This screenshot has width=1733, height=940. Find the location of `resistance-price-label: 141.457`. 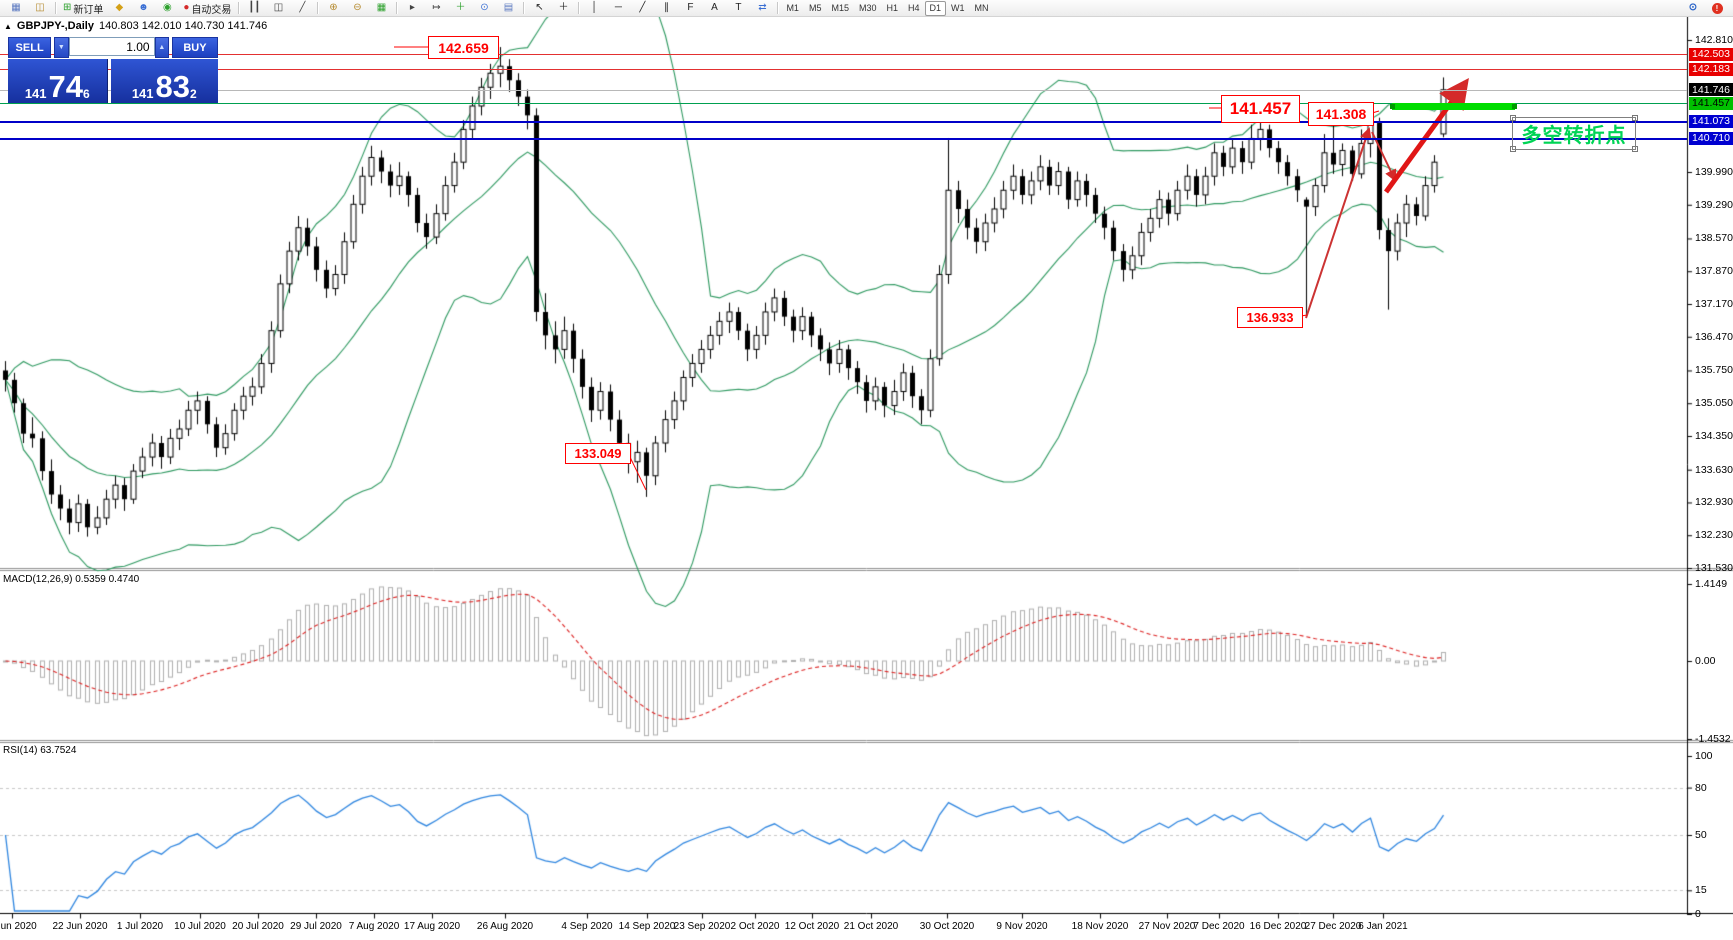

resistance-price-label: 141.457 is located at coordinates (1260, 109).